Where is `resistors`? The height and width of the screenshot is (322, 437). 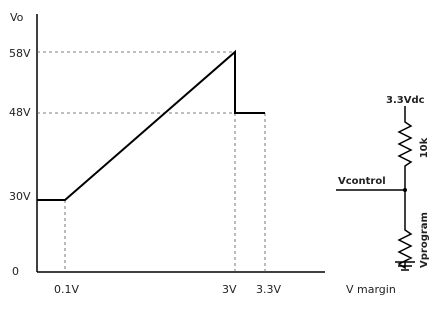
resistors is located at coordinates (405, 188).